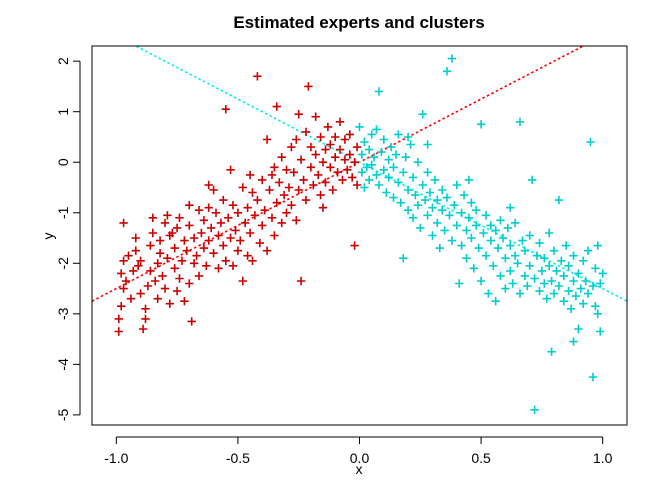 This screenshot has width=672, height=485. What do you see at coordinates (360, 458) in the screenshot?
I see `x-tick-label: 0.0` at bounding box center [360, 458].